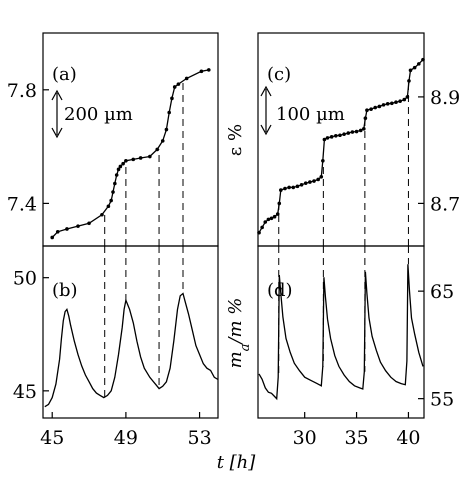 The height and width of the screenshot is (479, 469). I want to click on panel-c-series, so click(341, 146).